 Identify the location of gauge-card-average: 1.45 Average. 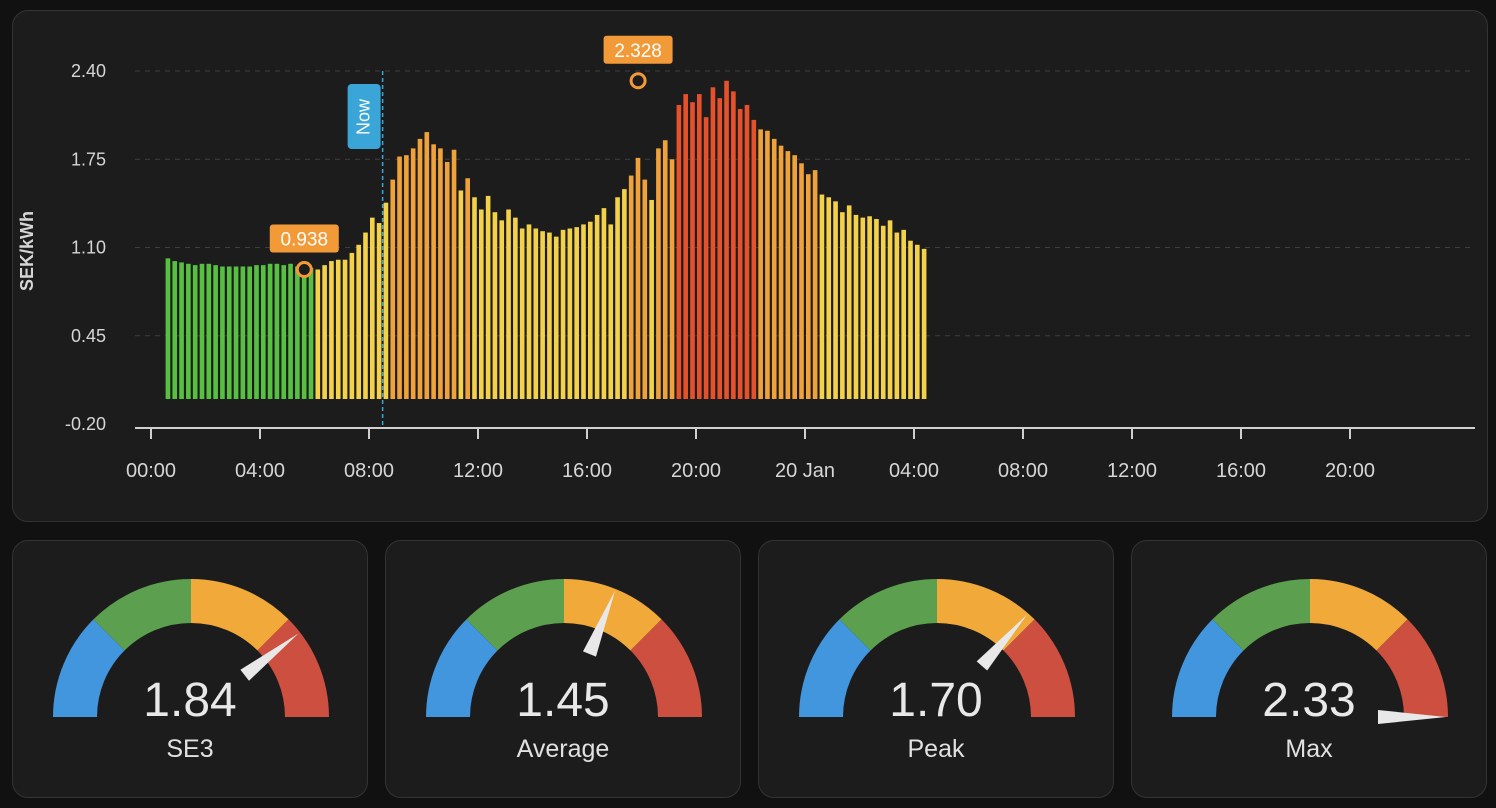
(563, 669).